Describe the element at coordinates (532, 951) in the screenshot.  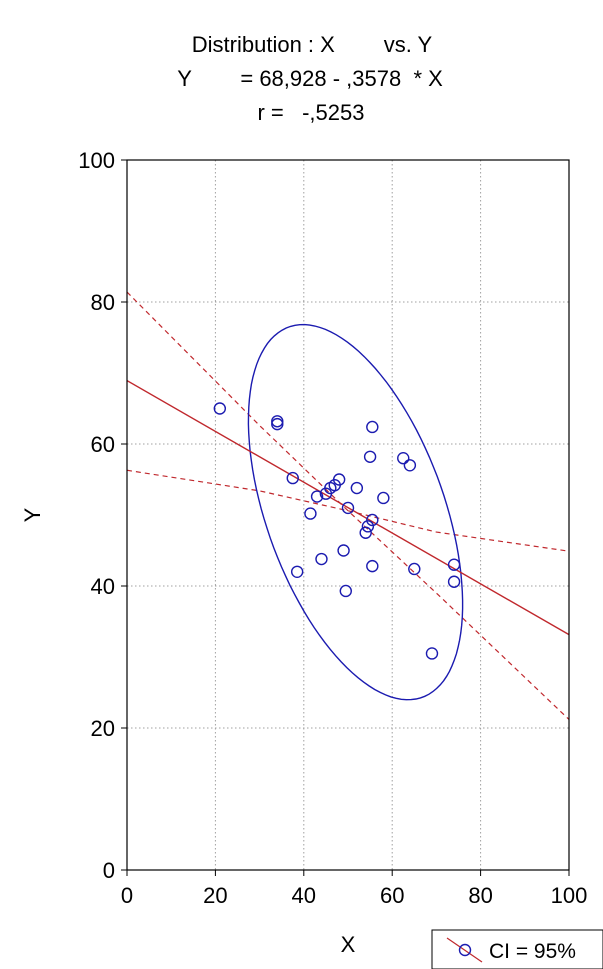
I see `legend-label: CI = 95%` at that location.